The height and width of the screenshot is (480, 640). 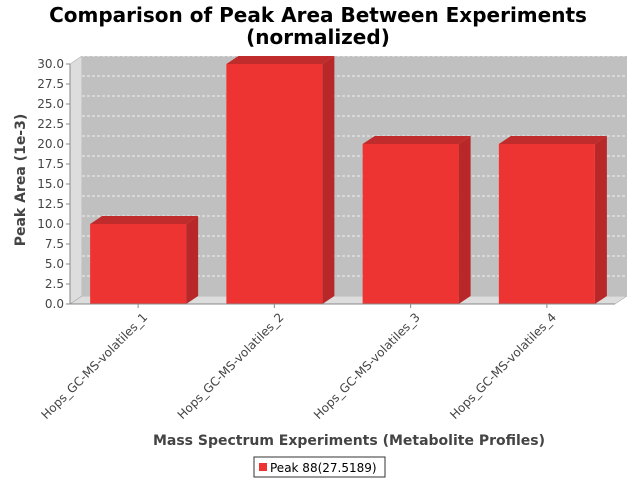 I want to click on x-tick-label: Hops_GC-MS-volatiles_4, so click(x=503, y=366).